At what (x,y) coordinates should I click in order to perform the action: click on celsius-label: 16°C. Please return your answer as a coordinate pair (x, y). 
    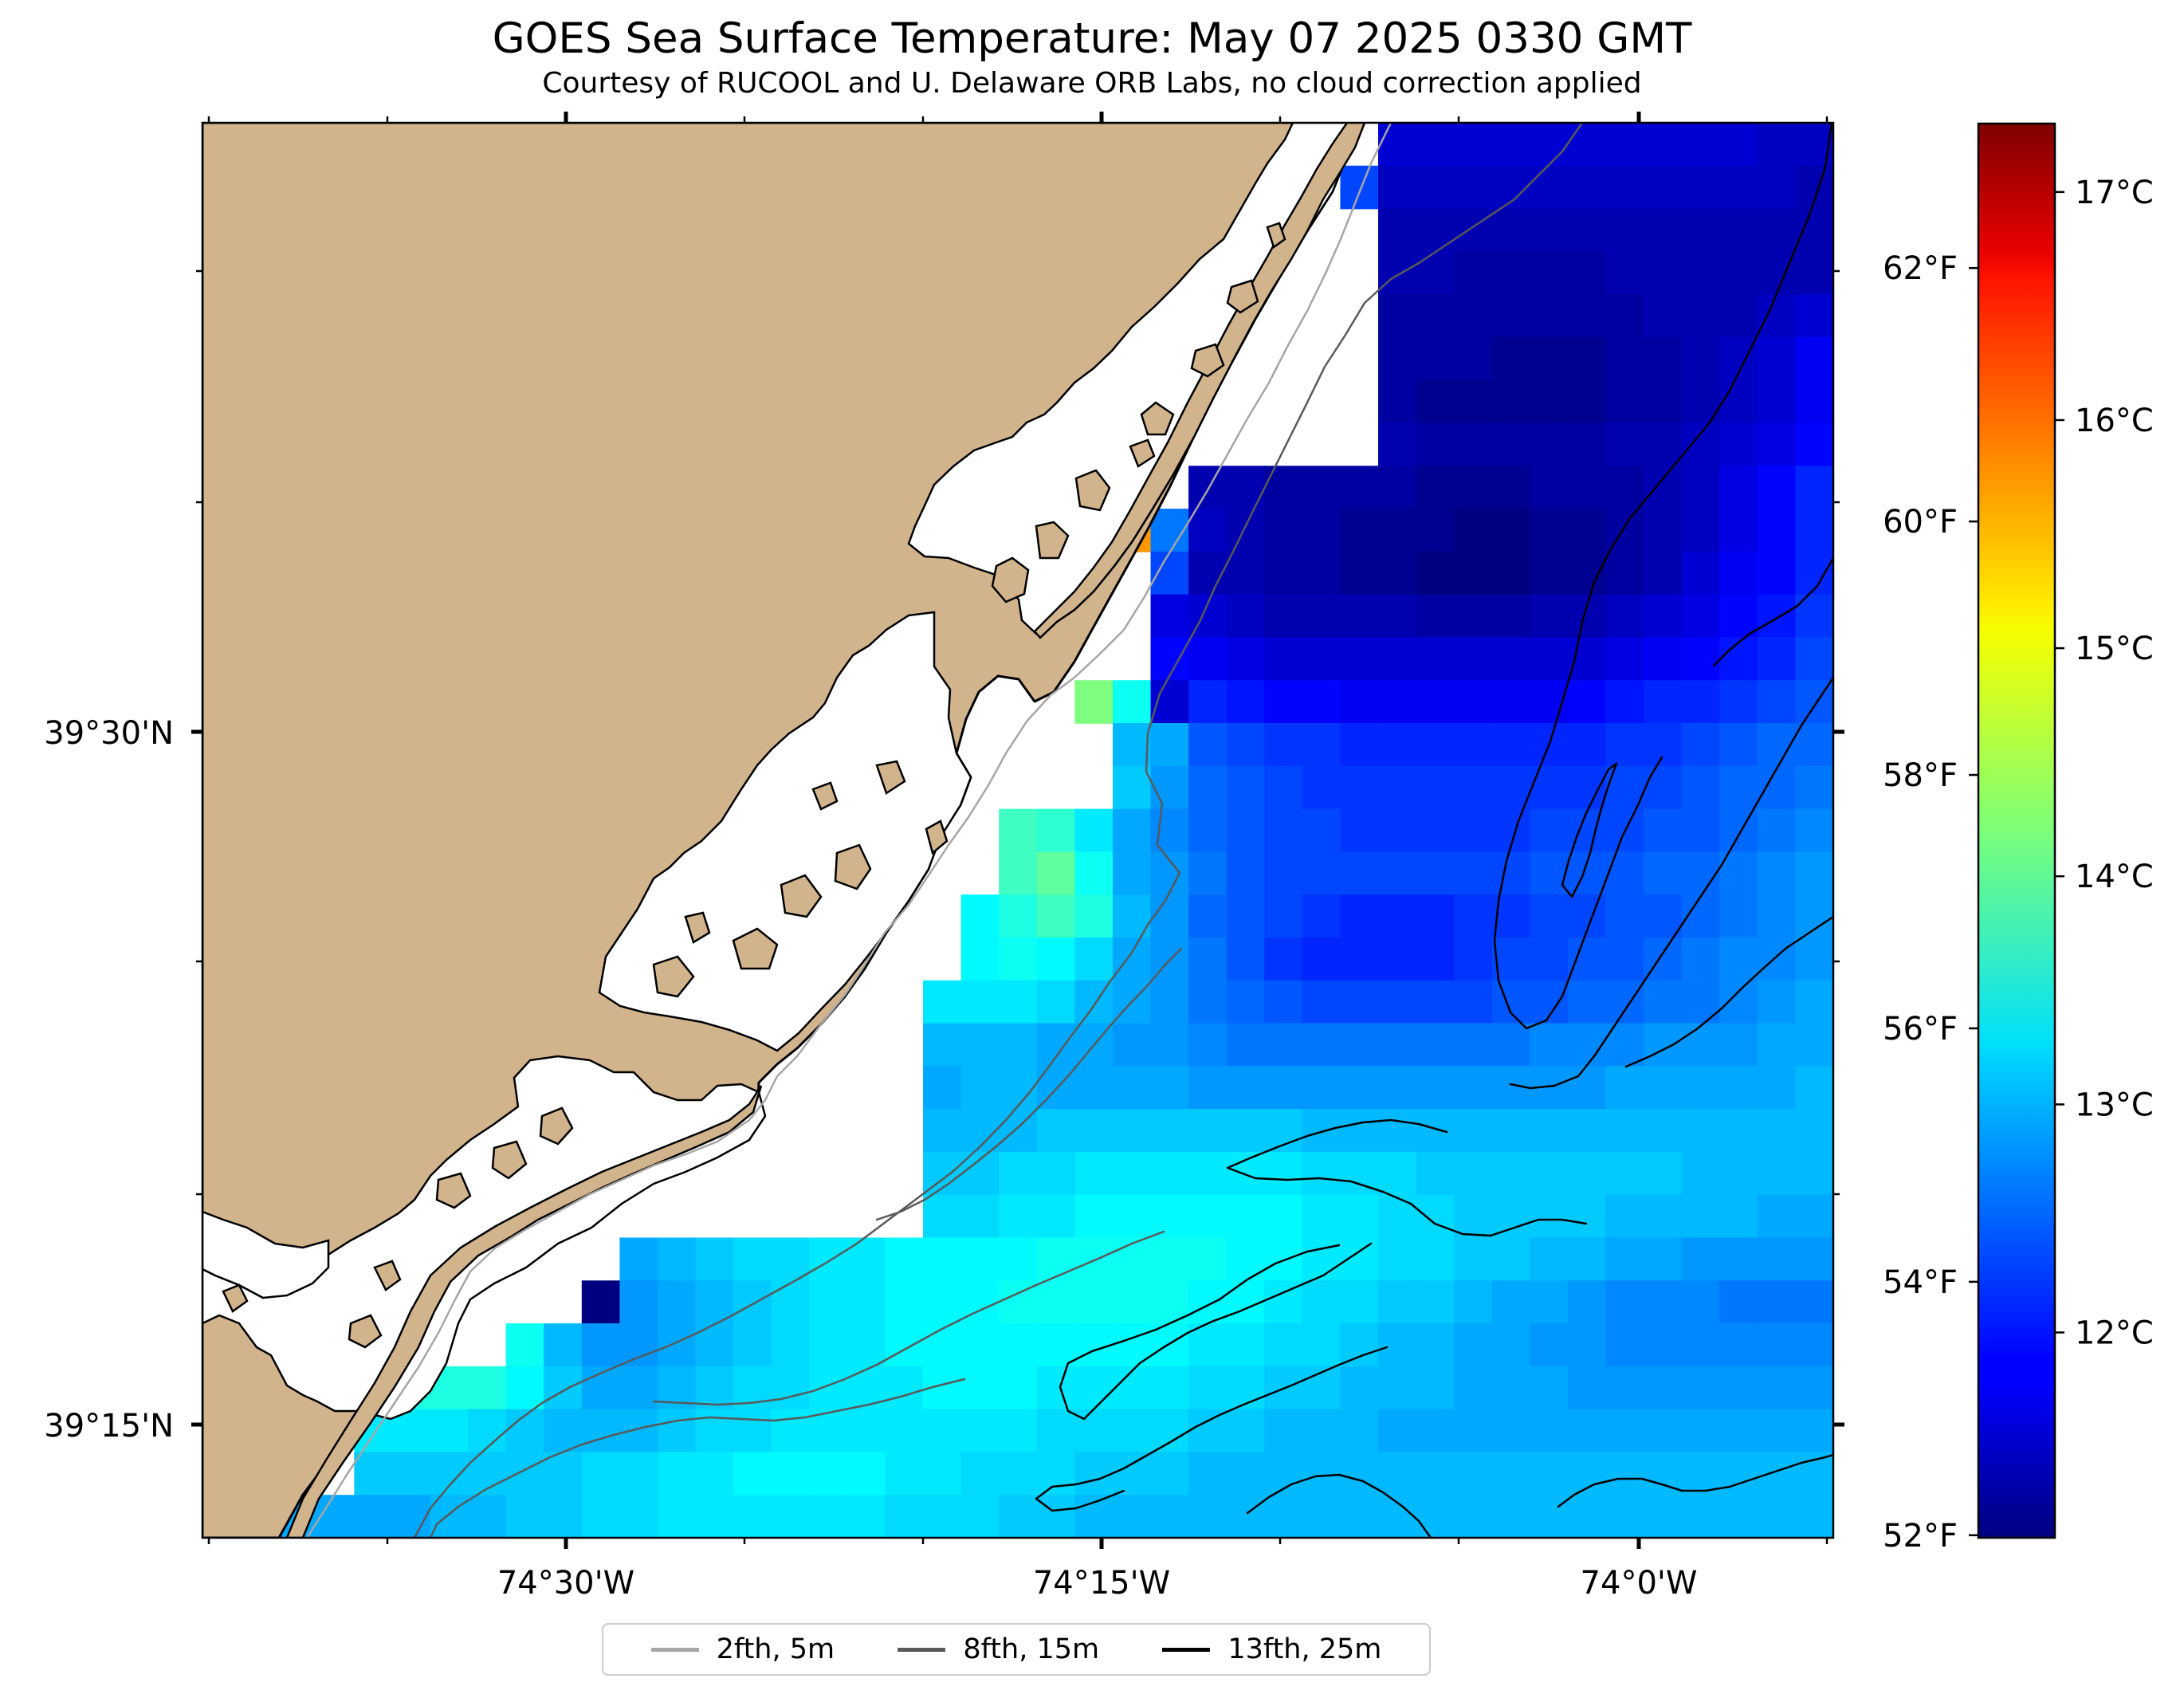
    Looking at the image, I should click on (2114, 421).